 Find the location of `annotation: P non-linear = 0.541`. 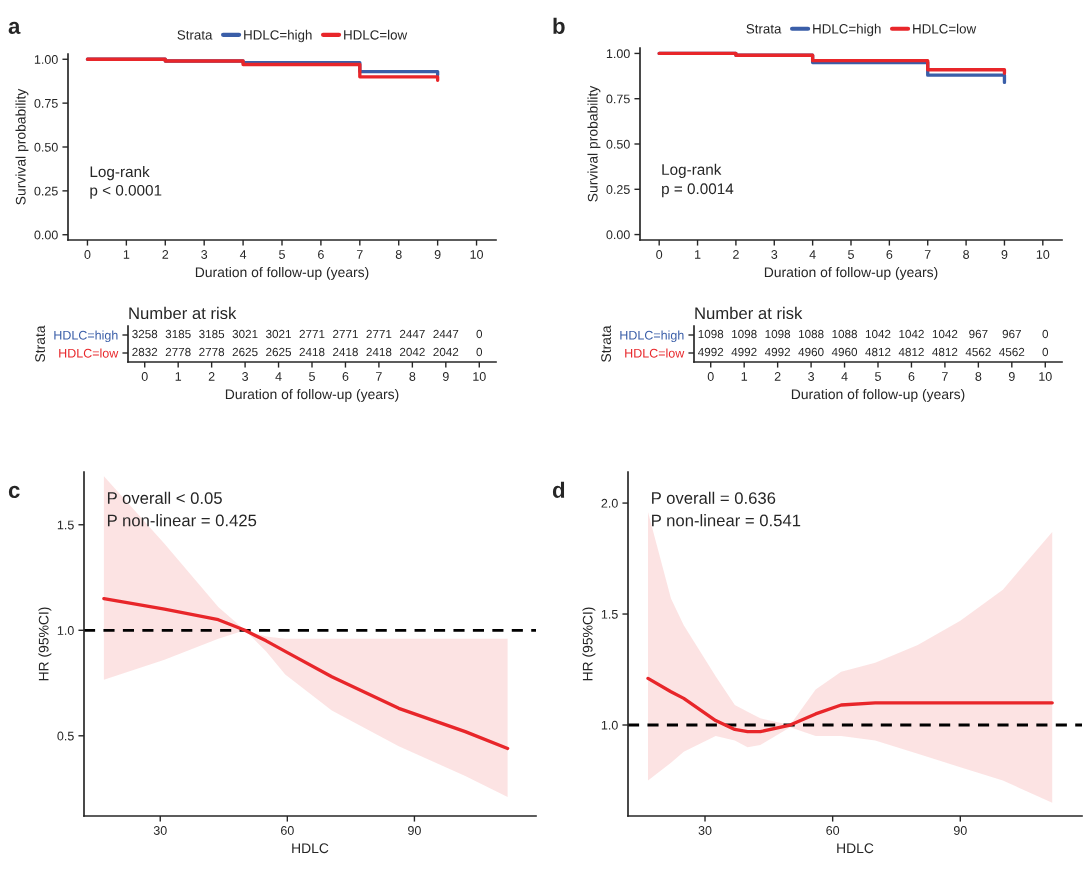

annotation: P non-linear = 0.541 is located at coordinates (726, 520).